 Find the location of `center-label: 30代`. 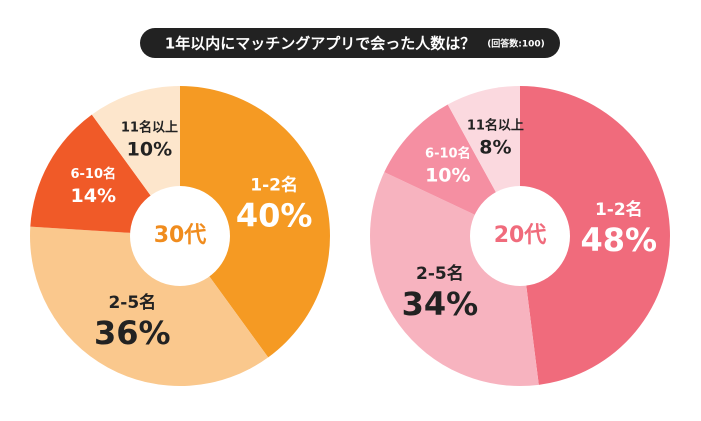

center-label: 30代 is located at coordinates (180, 235).